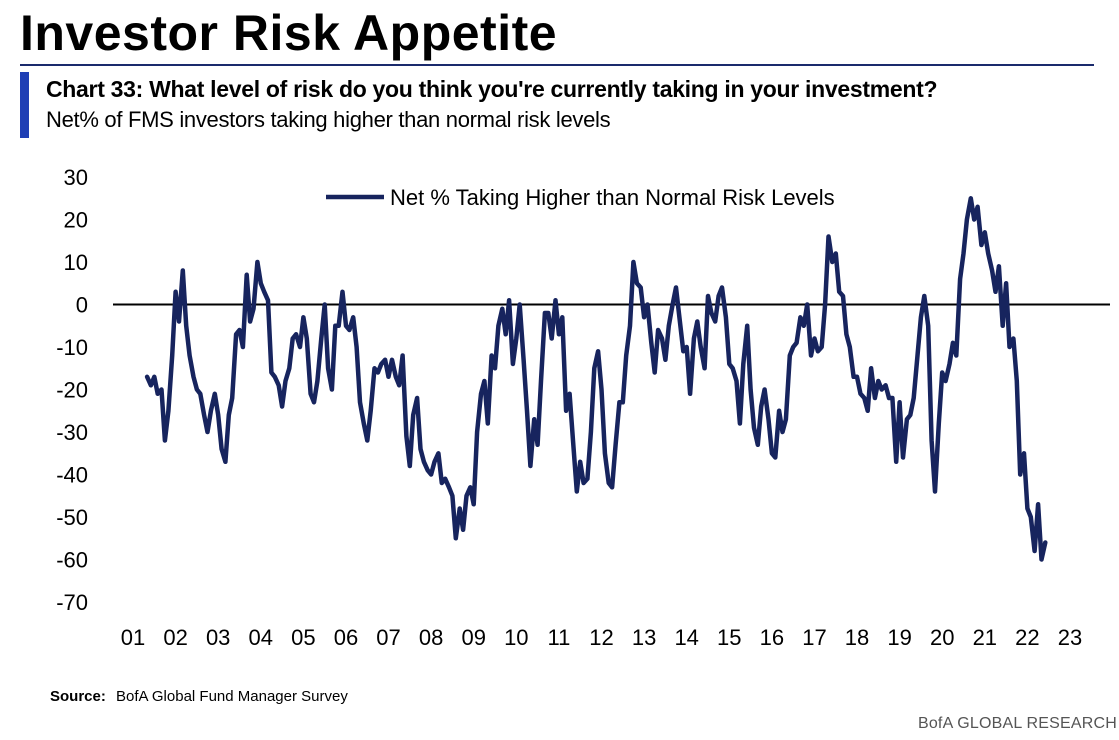  Describe the element at coordinates (899, 637) in the screenshot. I see `x-tick-label: 19` at that location.